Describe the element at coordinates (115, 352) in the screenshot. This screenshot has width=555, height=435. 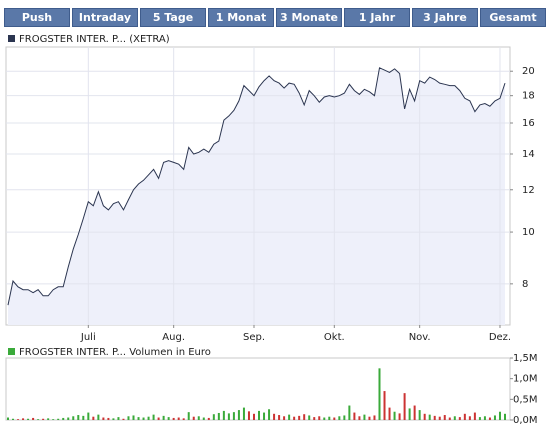
I see `chart-title: FROGSTER INTER. P... Volumen in Euro` at that location.